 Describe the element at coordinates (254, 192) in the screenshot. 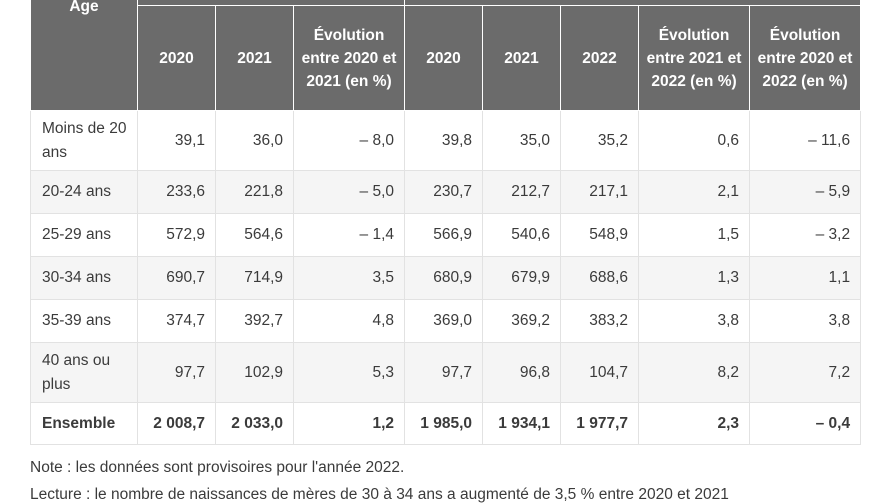

I see `table-cell: 221,8` at that location.